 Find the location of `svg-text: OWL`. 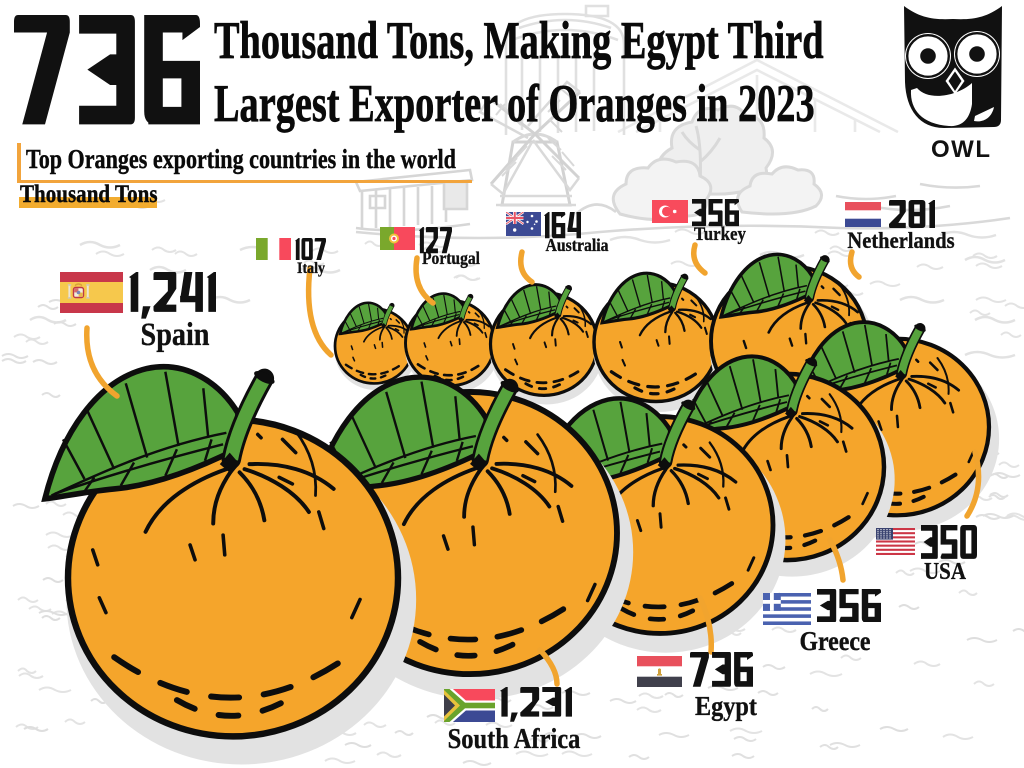

svg-text: OWL is located at coordinates (961, 149).